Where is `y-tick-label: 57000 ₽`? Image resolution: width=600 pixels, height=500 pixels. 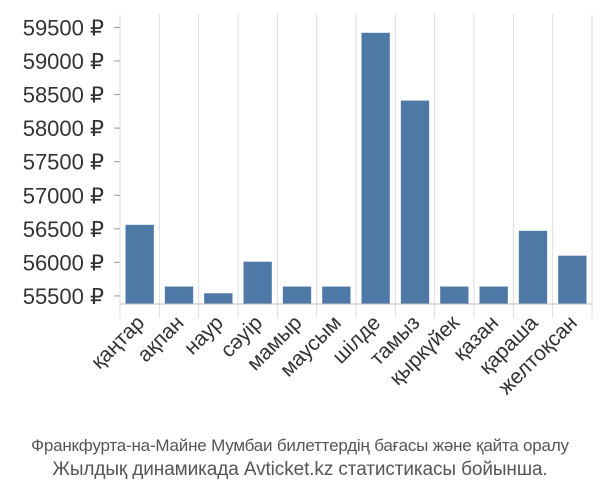
y-tick-label: 57000 ₽ is located at coordinates (63, 195).